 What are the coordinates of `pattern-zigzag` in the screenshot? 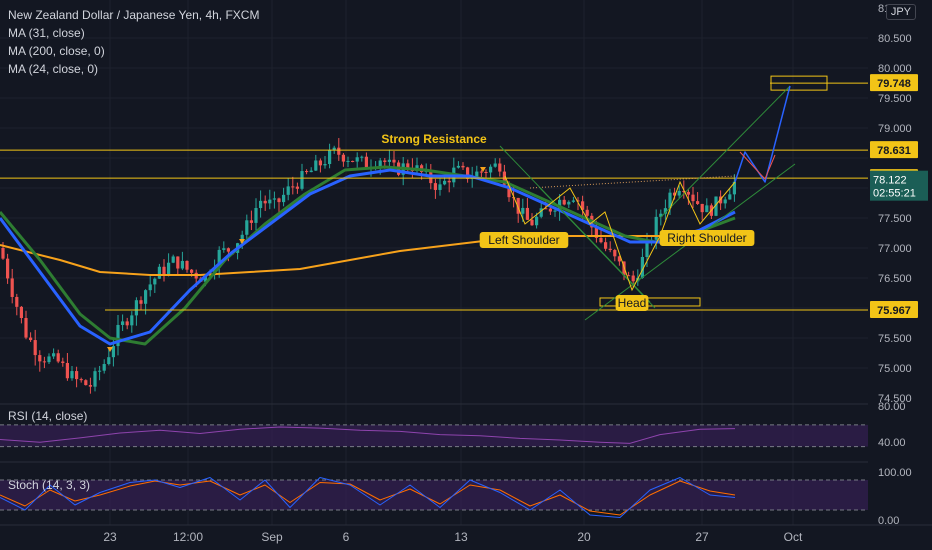 It's located at (620, 233).